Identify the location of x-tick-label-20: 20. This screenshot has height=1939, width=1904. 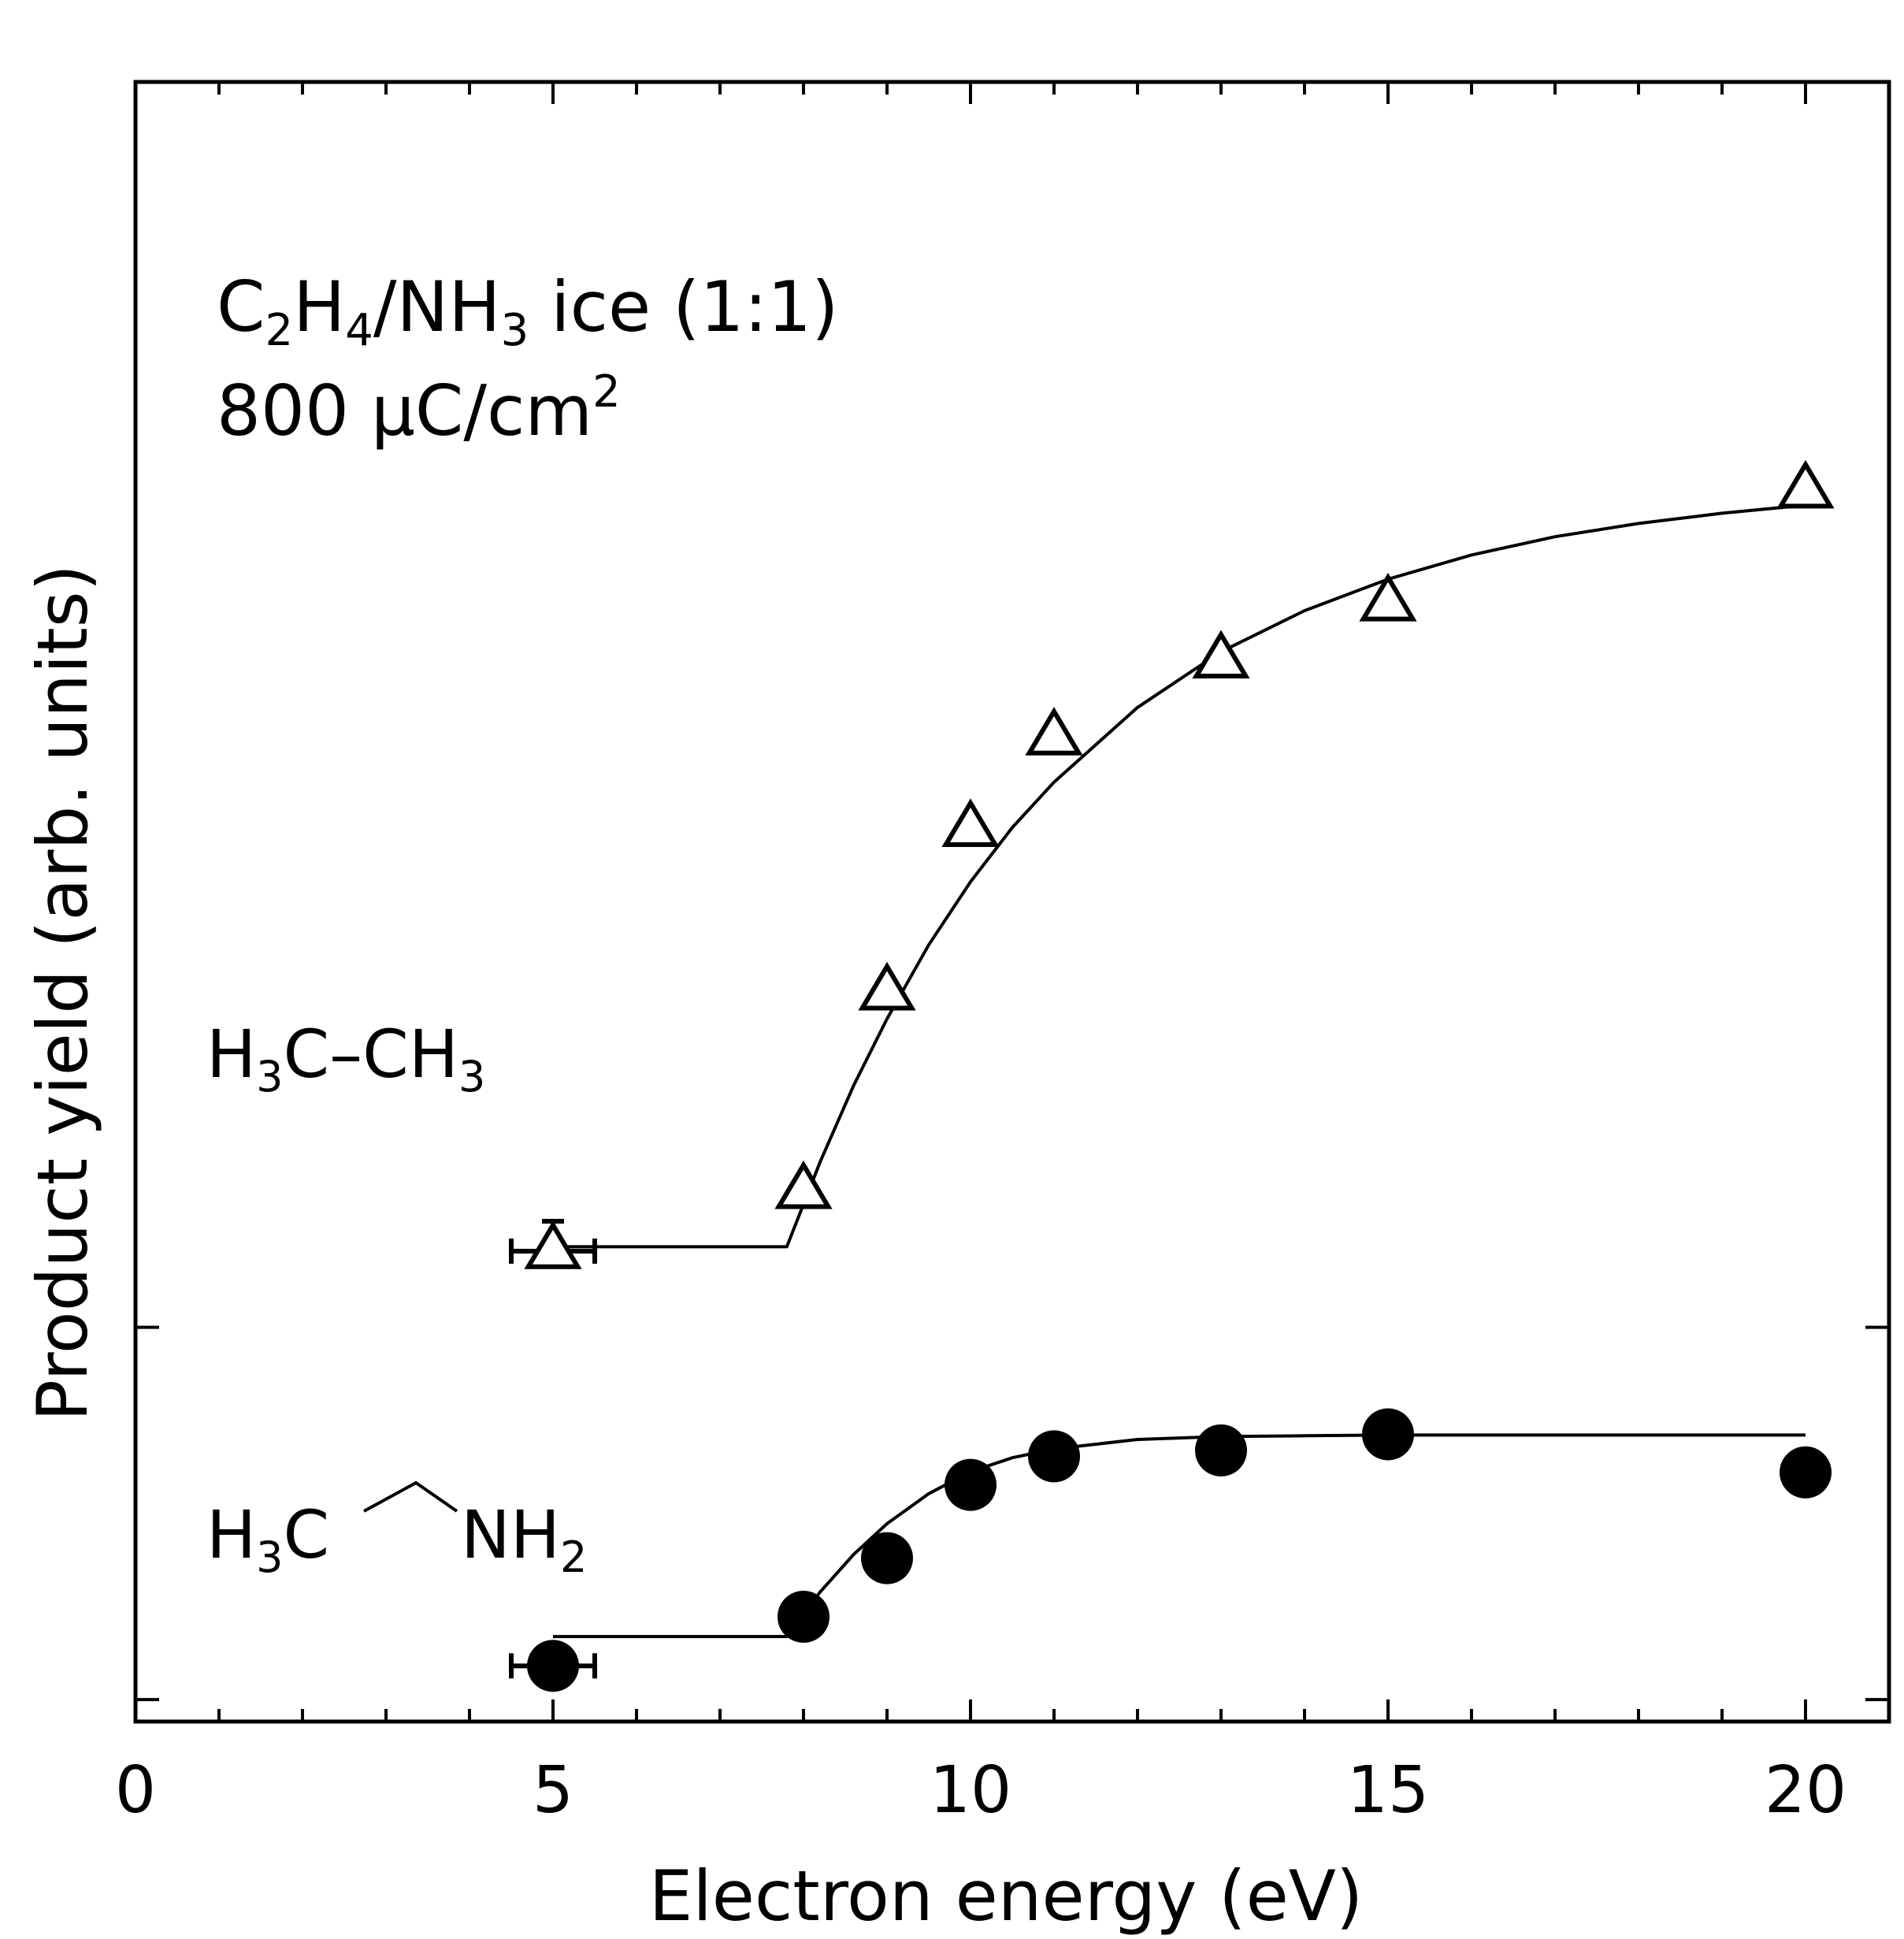
(1805, 1790).